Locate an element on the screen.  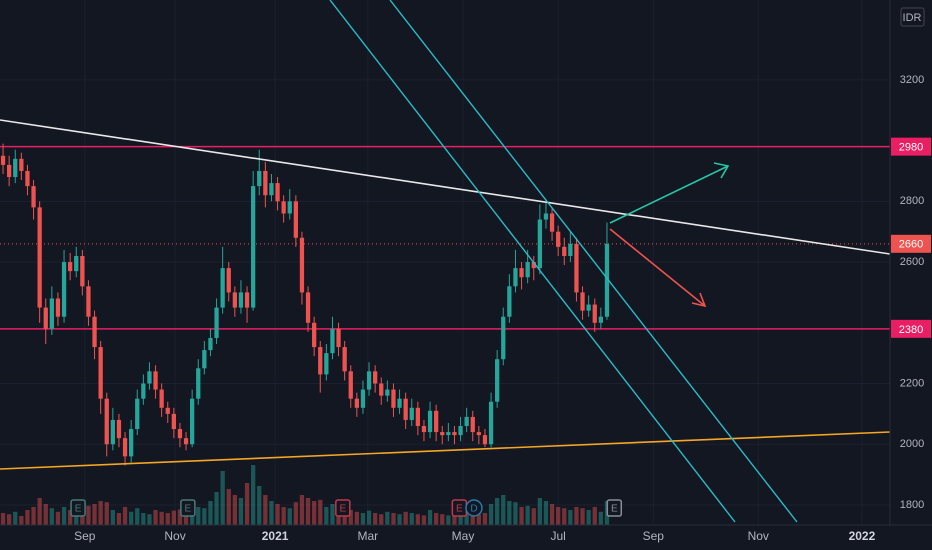
x-tick-label: May is located at coordinates (463, 536).